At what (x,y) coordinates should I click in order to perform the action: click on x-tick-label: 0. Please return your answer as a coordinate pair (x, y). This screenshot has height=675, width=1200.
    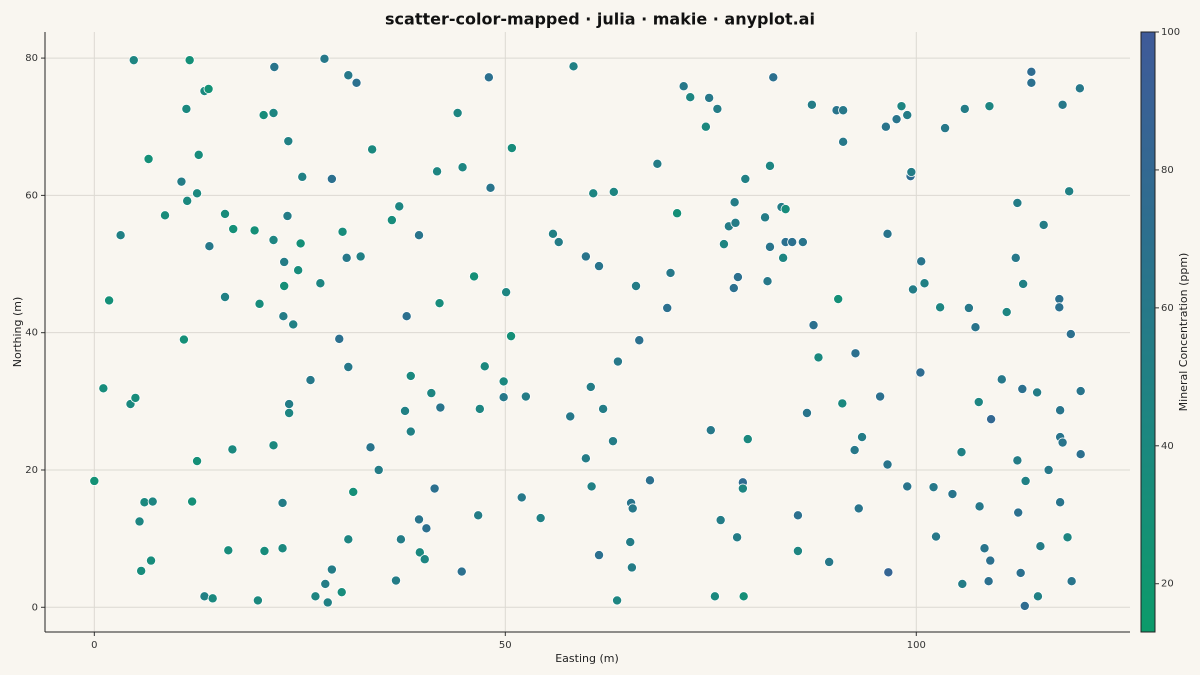
    Looking at the image, I should click on (94, 645).